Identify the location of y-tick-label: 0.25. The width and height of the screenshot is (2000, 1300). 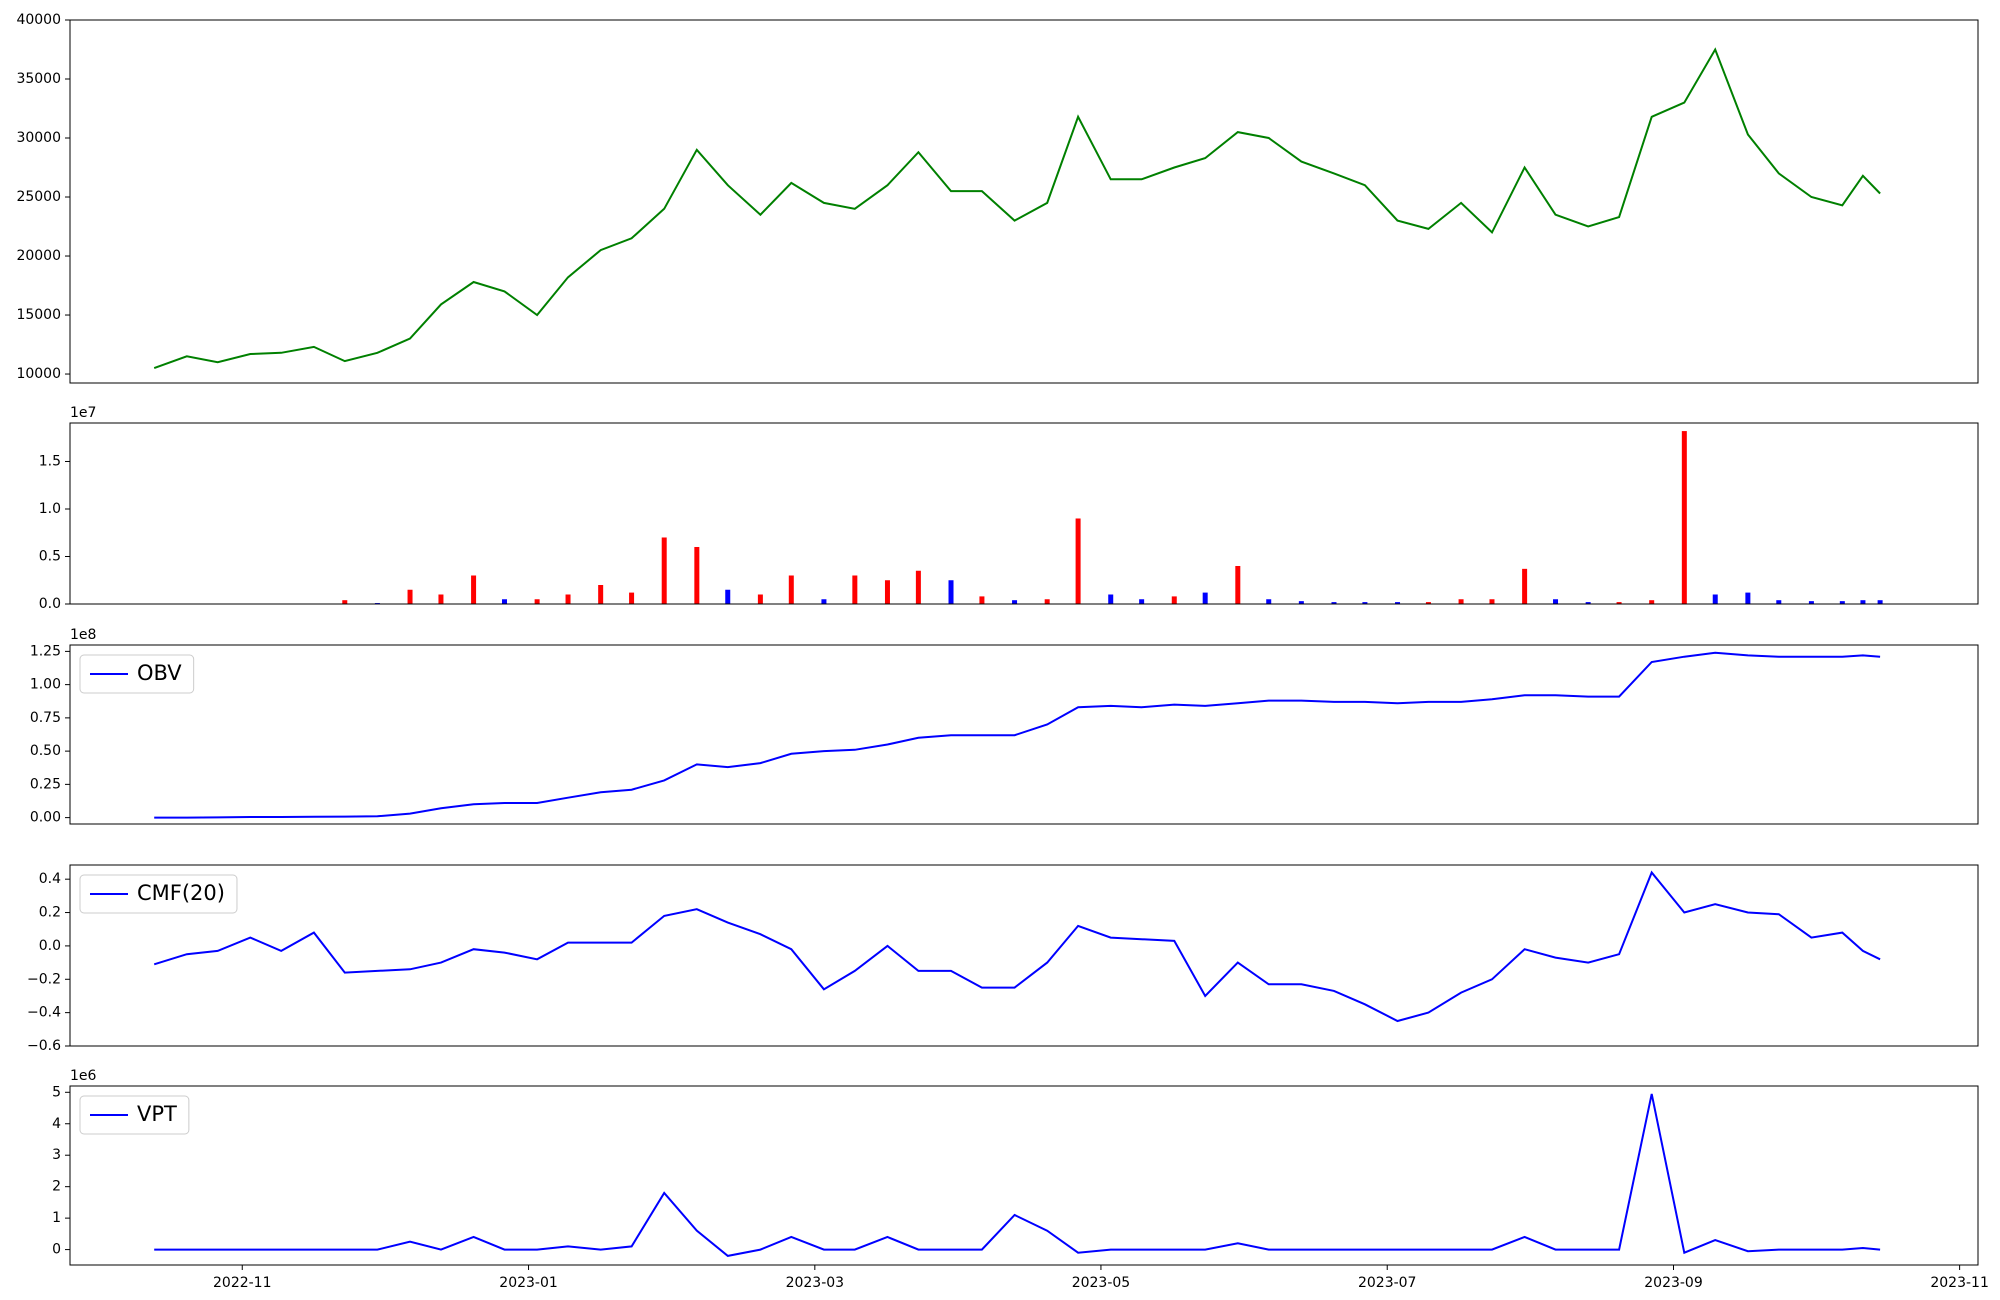
(45, 784).